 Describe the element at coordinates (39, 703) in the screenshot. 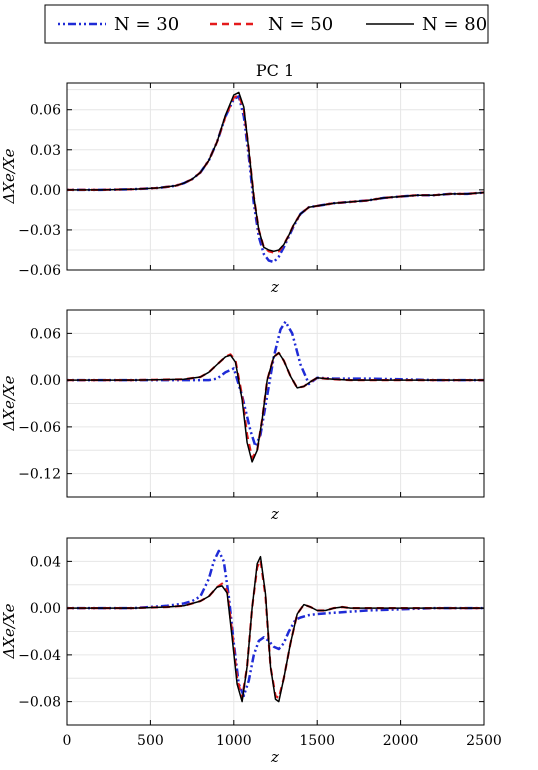

I see `y-tick-label: −0.08` at that location.